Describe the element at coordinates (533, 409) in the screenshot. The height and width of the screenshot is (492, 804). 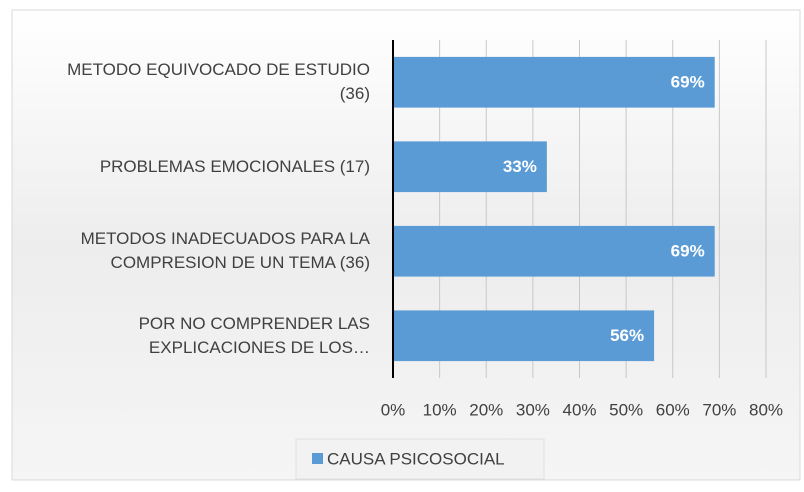
I see `x-tick-label: 30%` at that location.